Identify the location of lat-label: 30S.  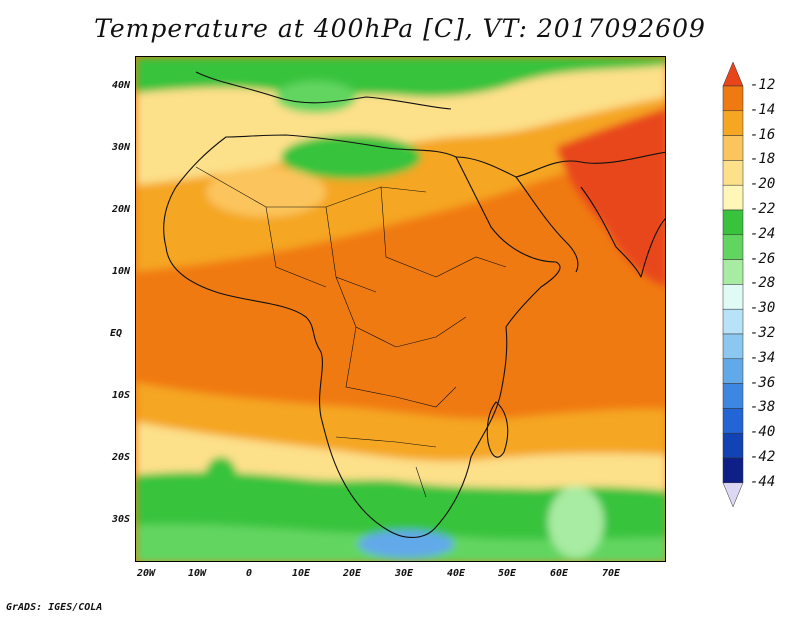
(120, 519).